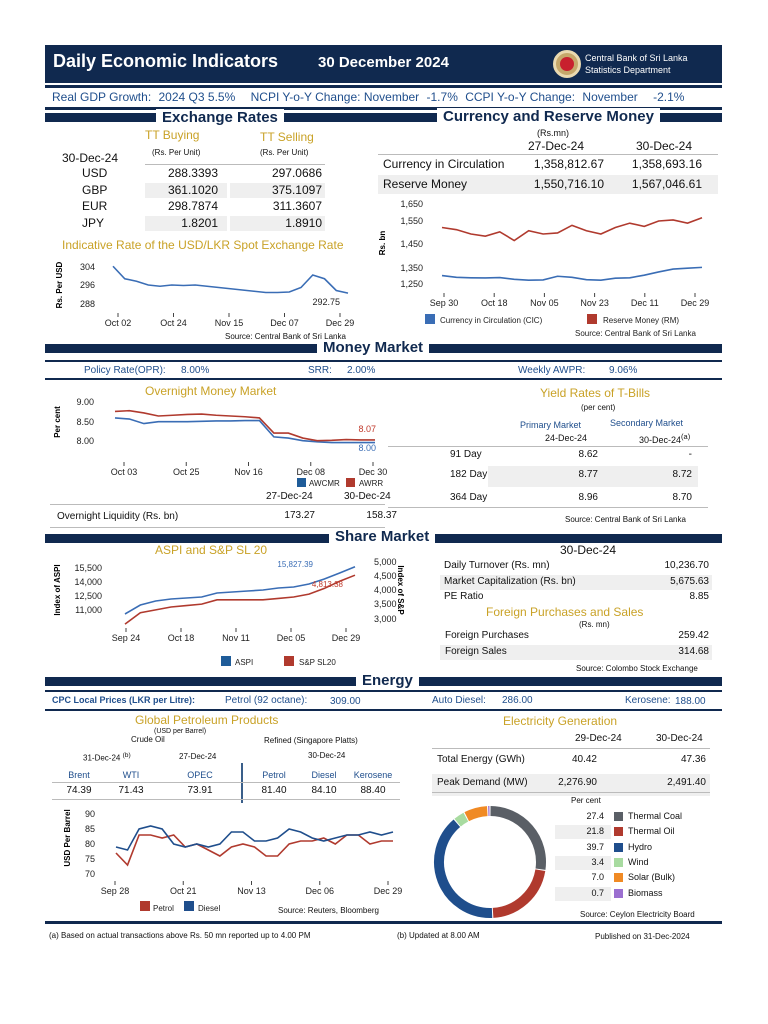 The height and width of the screenshot is (1024, 768). What do you see at coordinates (192, 189) in the screenshot?
I see `tt-buying-value: 361.1020` at bounding box center [192, 189].